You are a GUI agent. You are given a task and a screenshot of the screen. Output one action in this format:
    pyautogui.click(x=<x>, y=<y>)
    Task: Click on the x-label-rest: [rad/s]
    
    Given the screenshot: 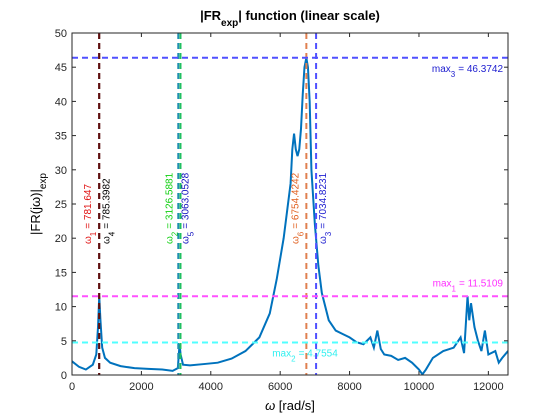 What is the action you would take?
    pyautogui.click(x=295, y=405)
    